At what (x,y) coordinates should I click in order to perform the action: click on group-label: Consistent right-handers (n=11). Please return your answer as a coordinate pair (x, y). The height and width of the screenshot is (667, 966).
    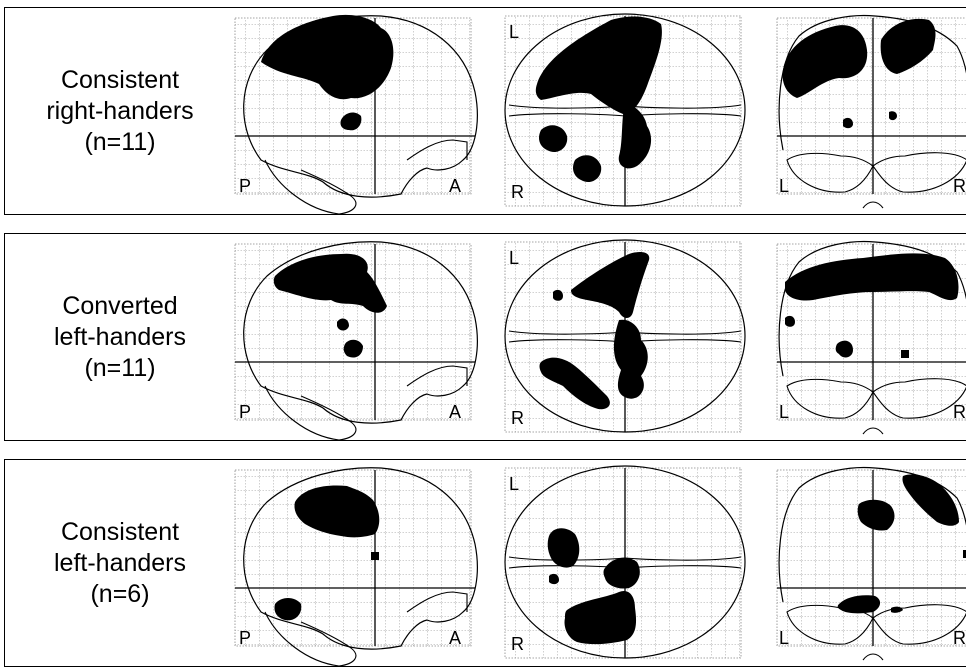
    Looking at the image, I should click on (120, 111).